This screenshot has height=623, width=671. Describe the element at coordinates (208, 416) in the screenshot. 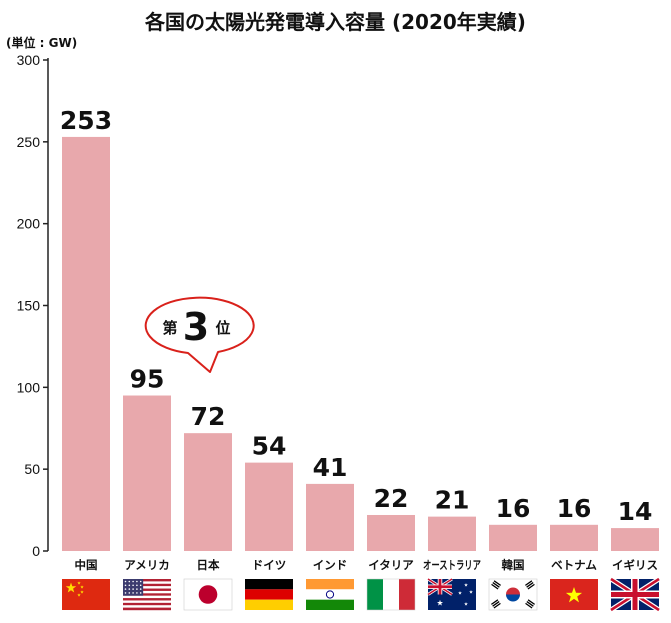

I see `data-label: 72` at that location.